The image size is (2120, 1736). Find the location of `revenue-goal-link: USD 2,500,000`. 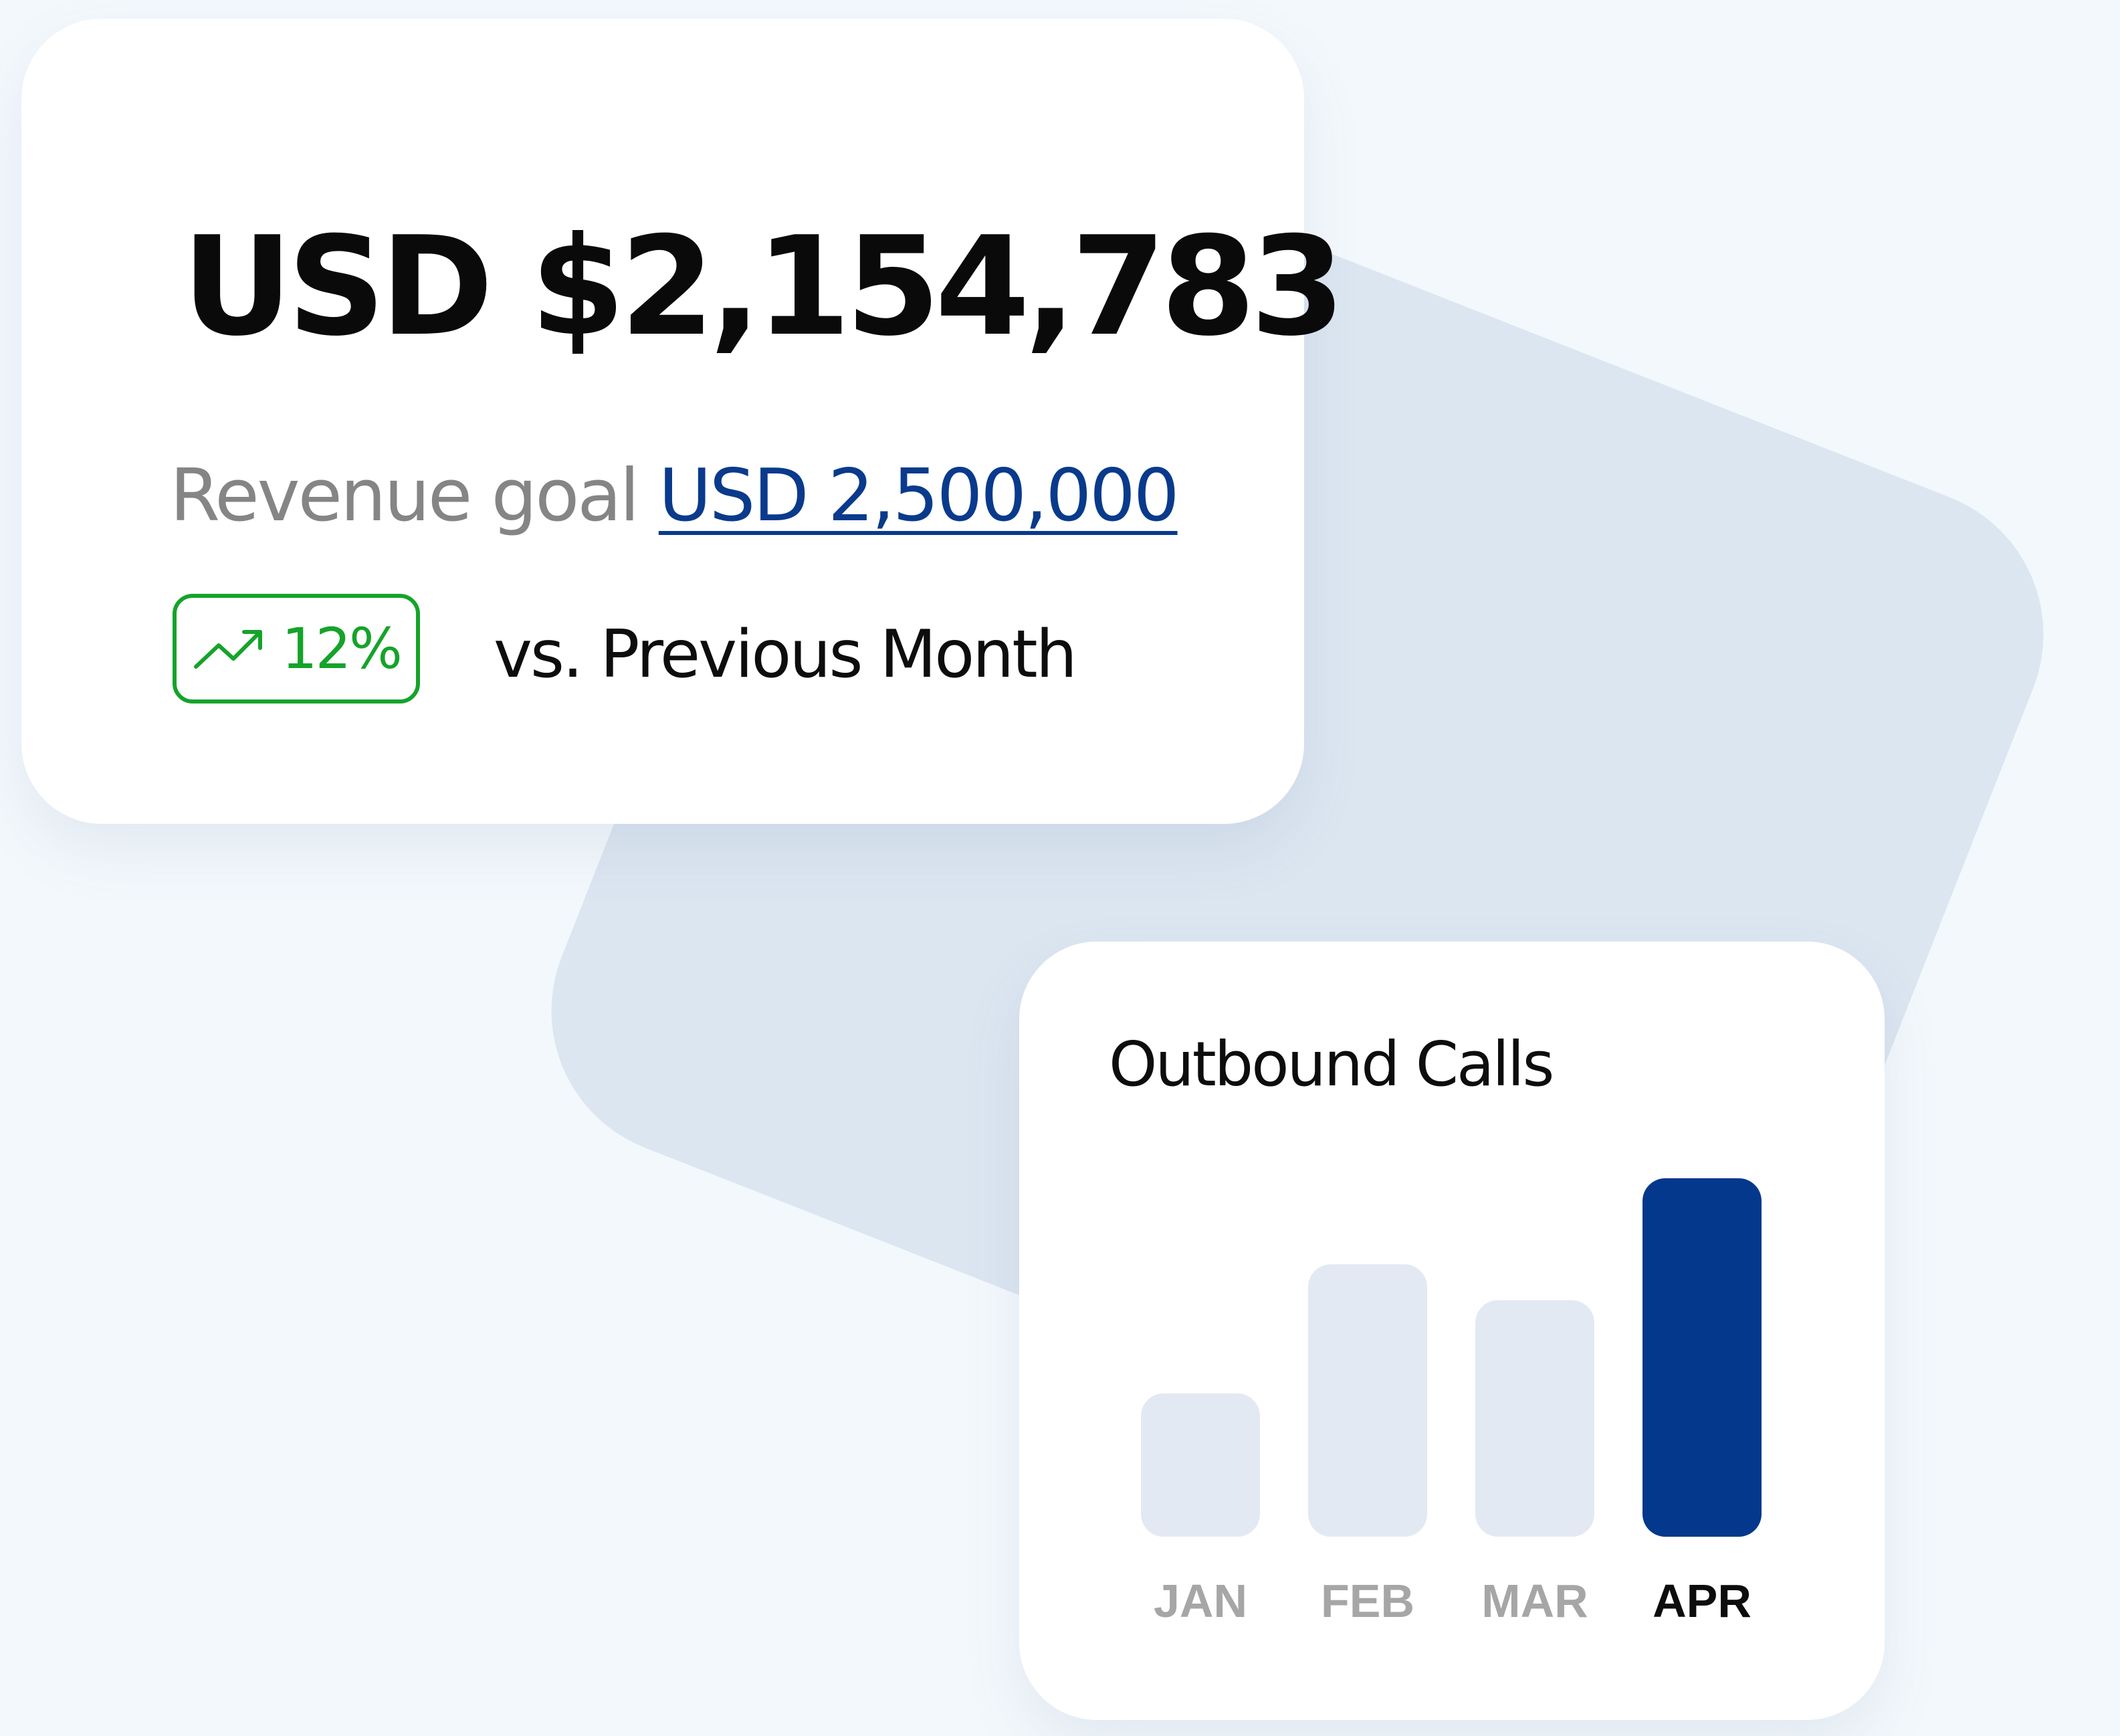

revenue-goal-link: USD 2,500,000 is located at coordinates (919, 496).